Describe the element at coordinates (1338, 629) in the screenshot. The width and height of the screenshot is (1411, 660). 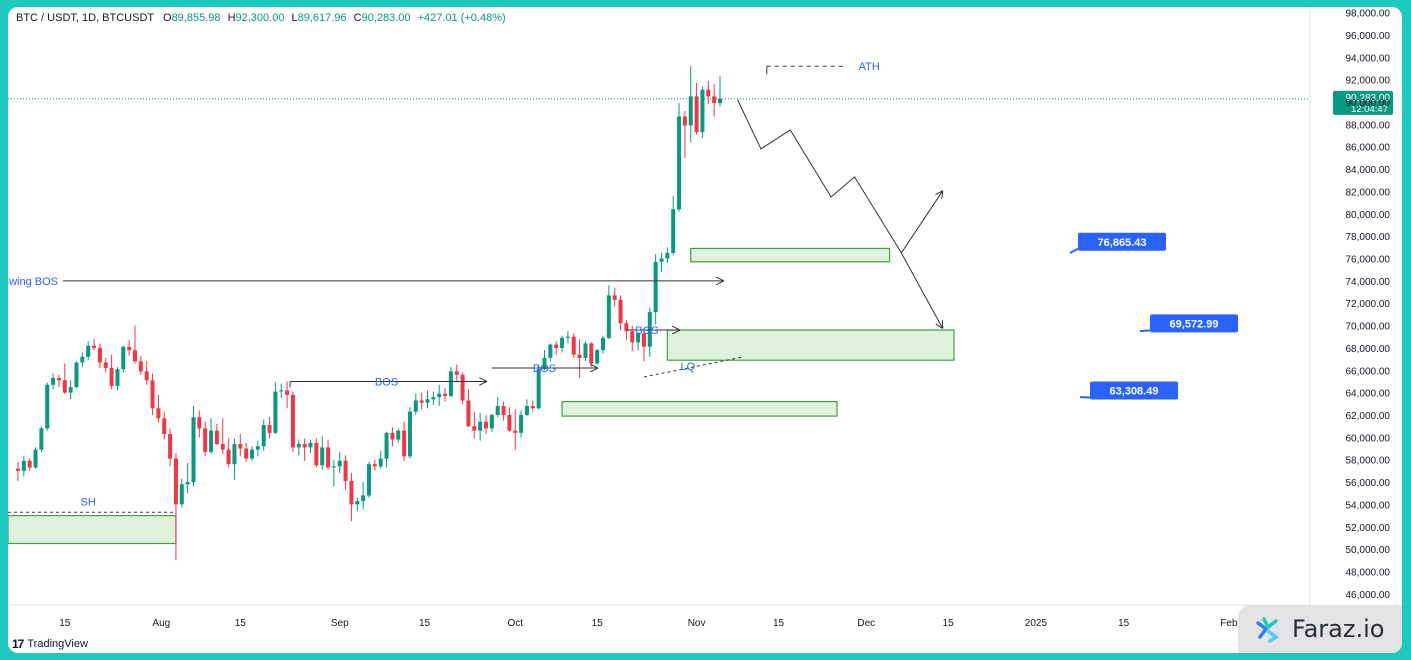
I see `watermark-label: Faraz.io` at that location.